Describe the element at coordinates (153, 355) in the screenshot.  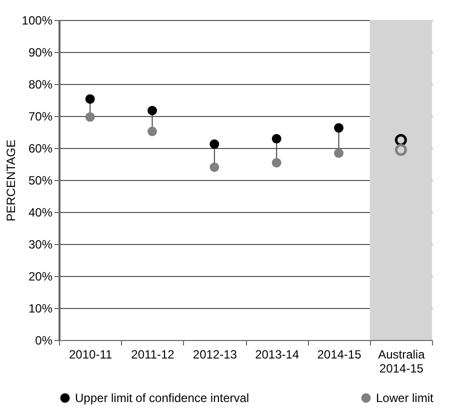
I see `x-tick-label: 2011-12` at that location.